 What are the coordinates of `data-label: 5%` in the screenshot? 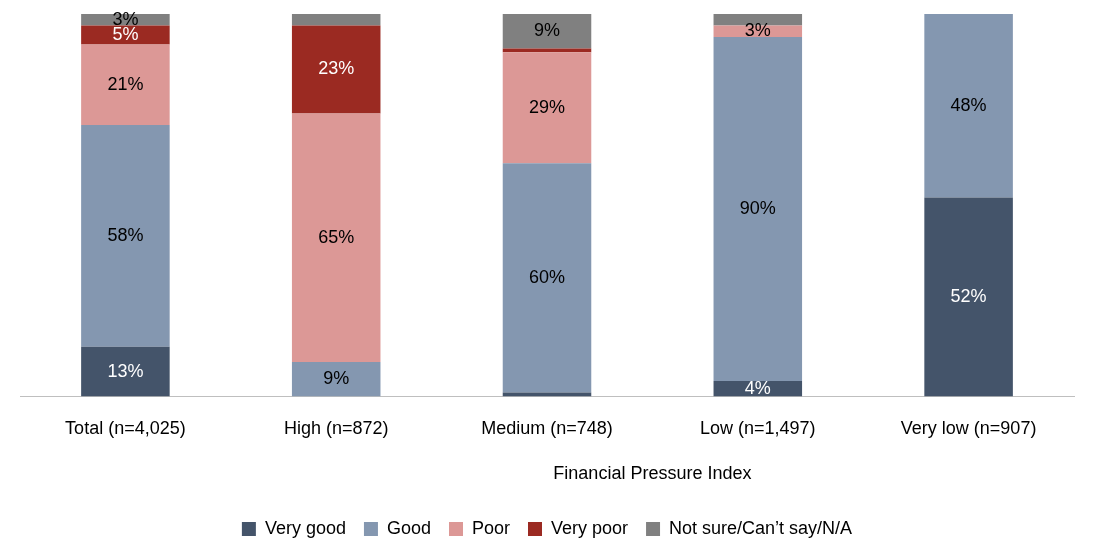 It's located at (125, 34).